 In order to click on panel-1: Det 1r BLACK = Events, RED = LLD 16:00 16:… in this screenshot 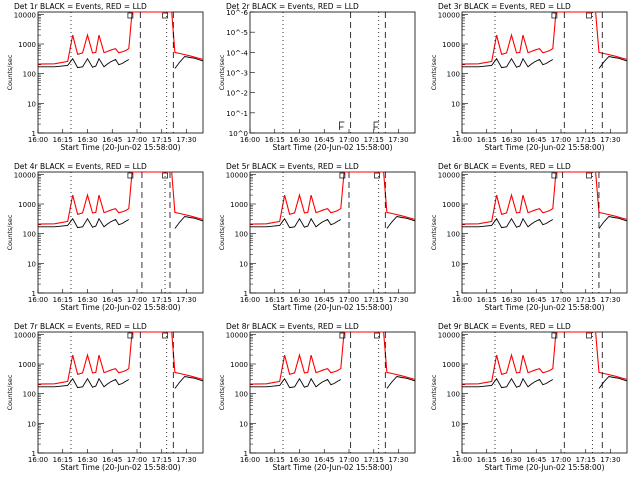, I will do `click(105, 77)`.